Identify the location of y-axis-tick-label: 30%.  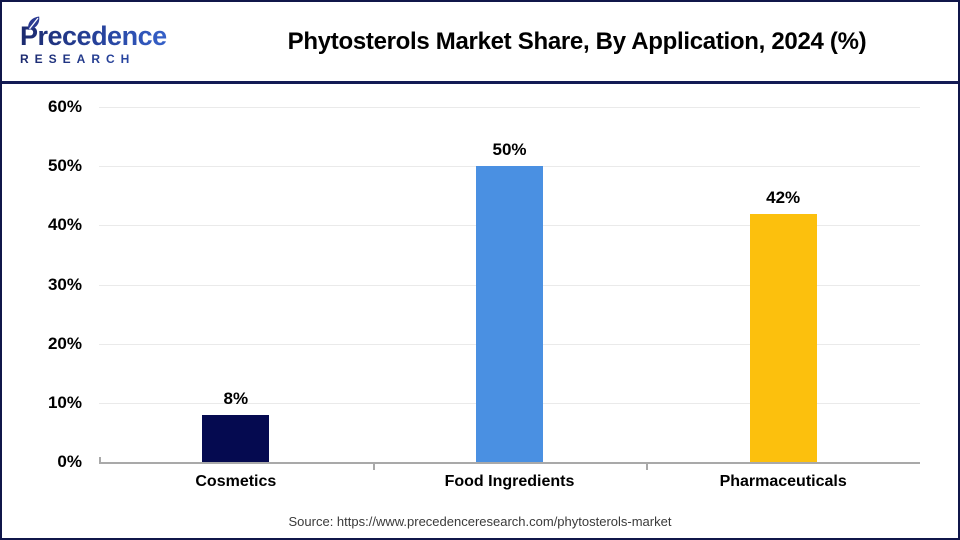
(64, 284).